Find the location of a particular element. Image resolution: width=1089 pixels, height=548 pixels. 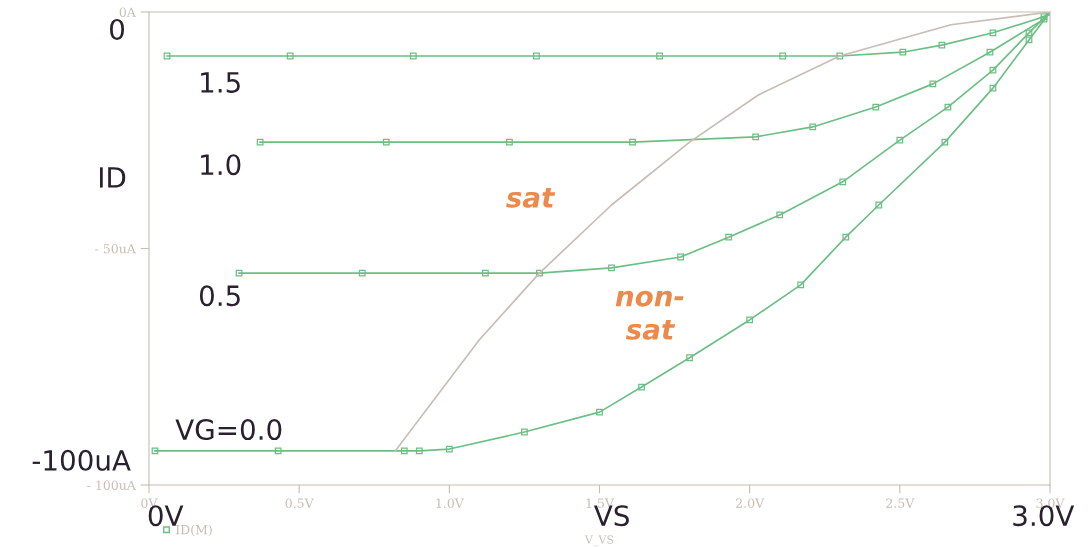

x-axis-title: V_VS is located at coordinates (599, 541).